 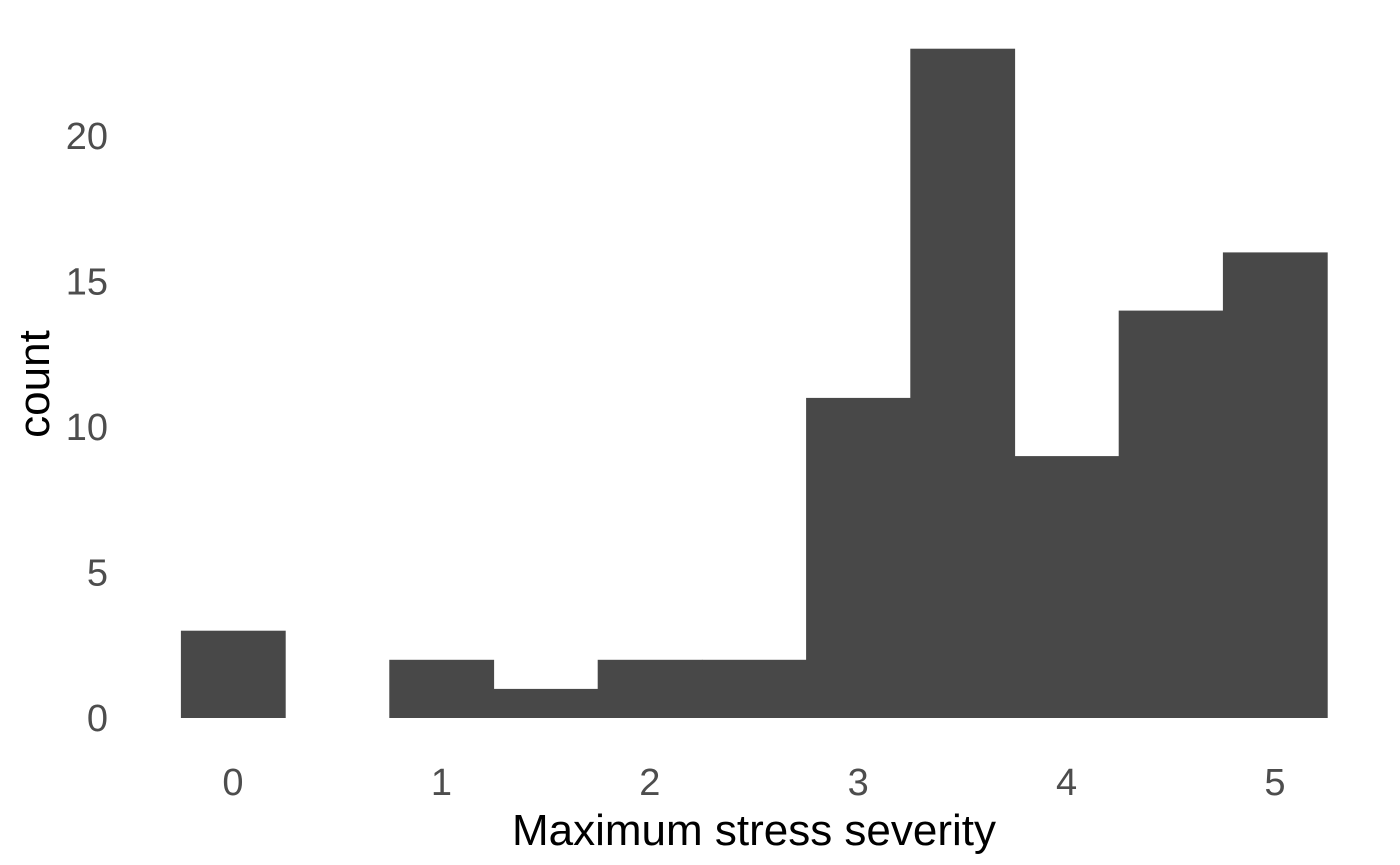 I want to click on y-axis-ticks: 0 5 10 15 20, so click(x=87, y=428).